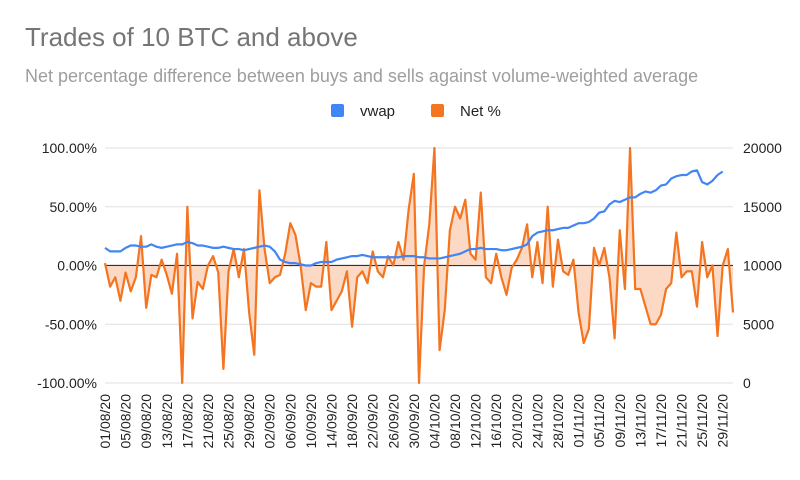  What do you see at coordinates (67, 383) in the screenshot?
I see `y-left-tick-label: -100.00%` at bounding box center [67, 383].